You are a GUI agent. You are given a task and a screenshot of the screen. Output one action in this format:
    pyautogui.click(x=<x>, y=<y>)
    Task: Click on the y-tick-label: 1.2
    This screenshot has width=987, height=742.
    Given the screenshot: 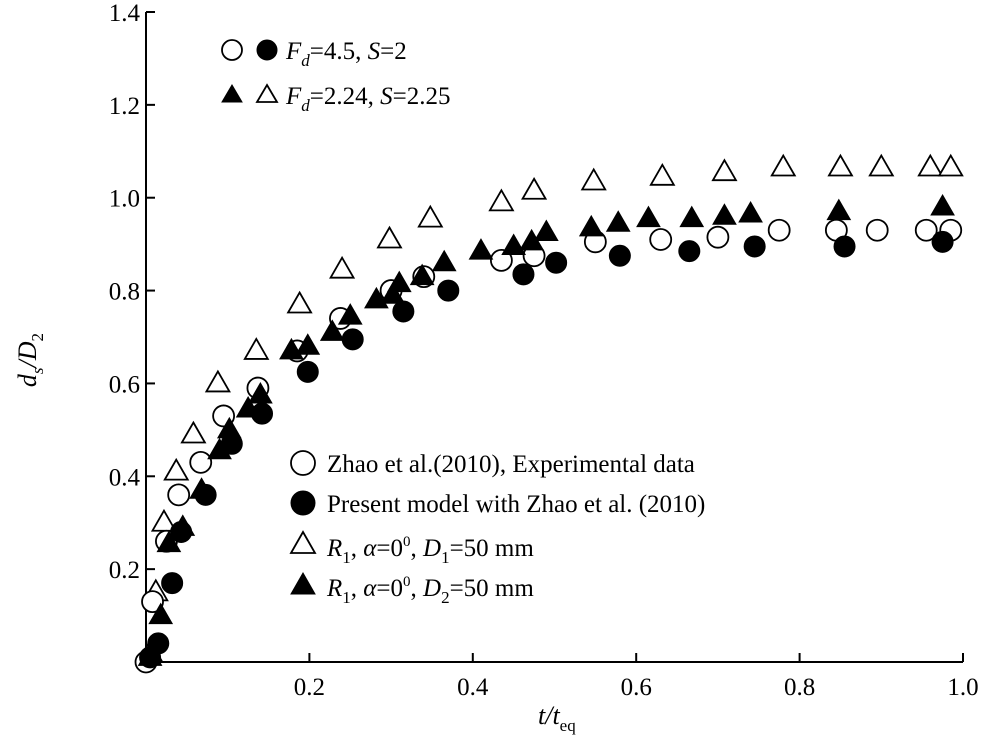 What is the action you would take?
    pyautogui.click(x=124, y=106)
    